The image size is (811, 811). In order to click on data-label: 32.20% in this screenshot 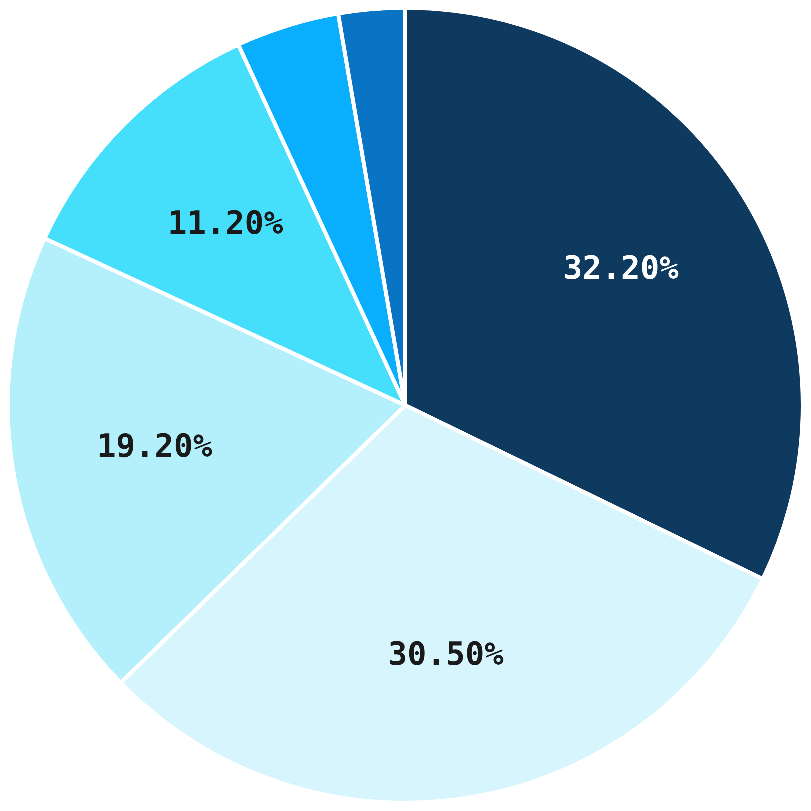, I will do `click(621, 267)`.